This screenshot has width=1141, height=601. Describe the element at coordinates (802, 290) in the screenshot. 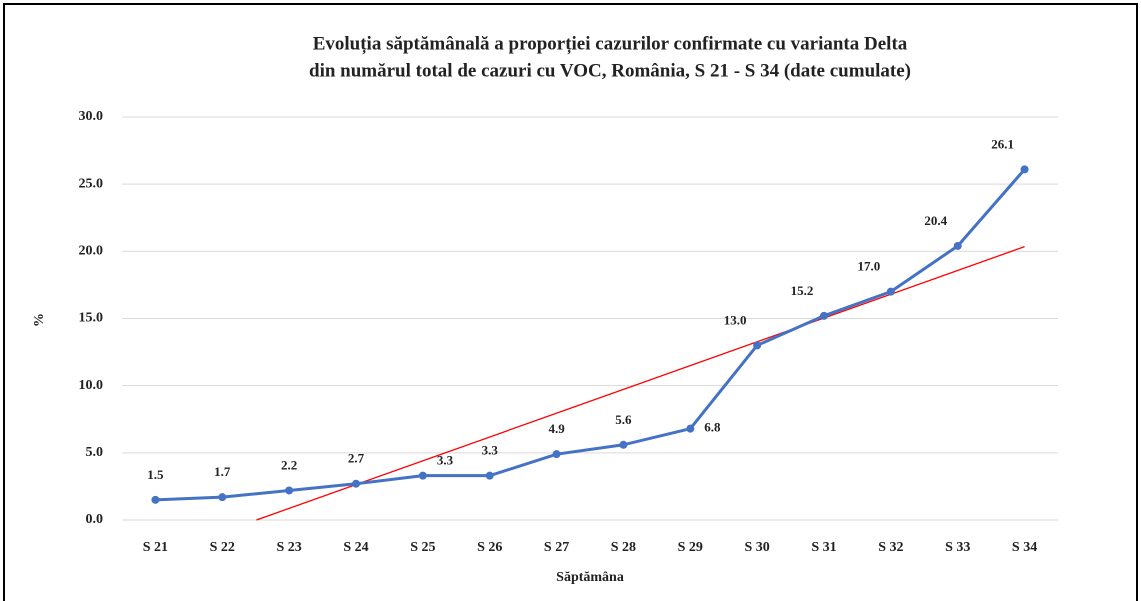

I see `data-label: 15.2` at that location.